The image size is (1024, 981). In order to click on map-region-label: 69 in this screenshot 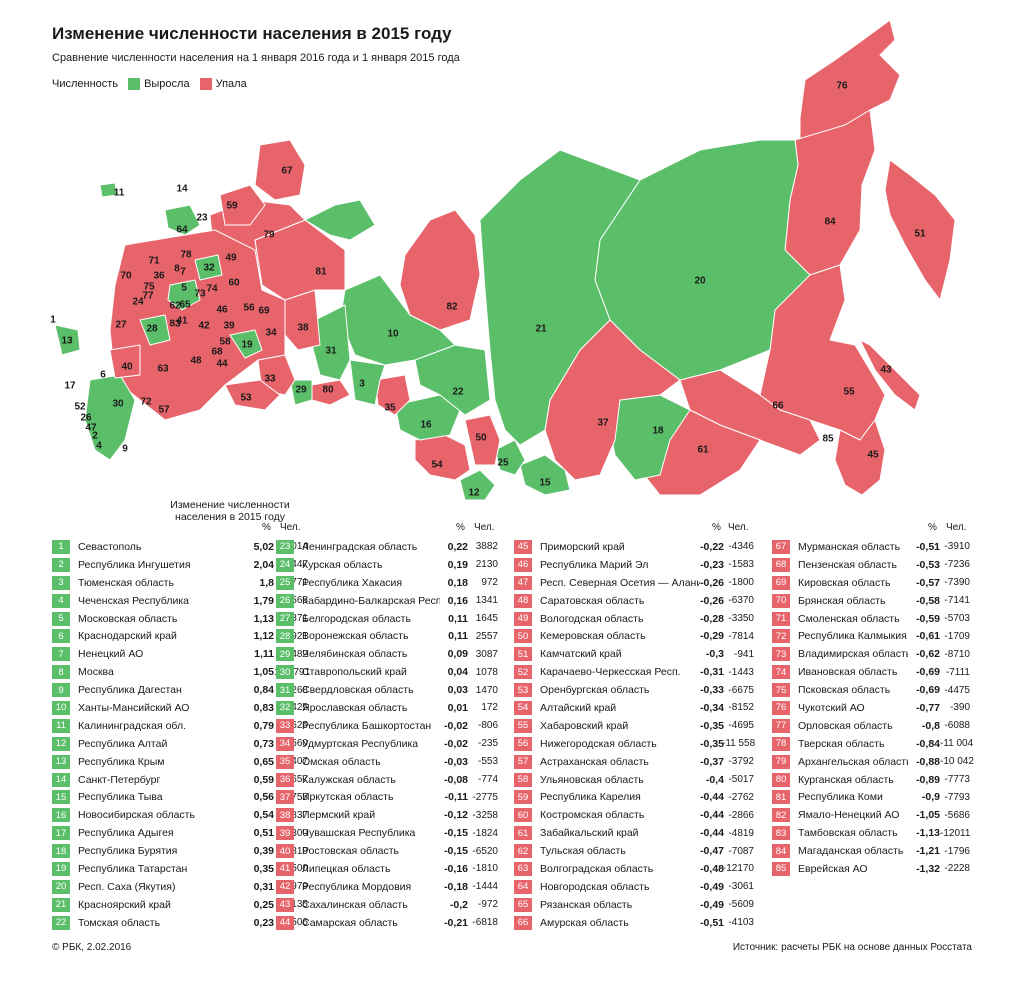, I will do `click(264, 311)`.